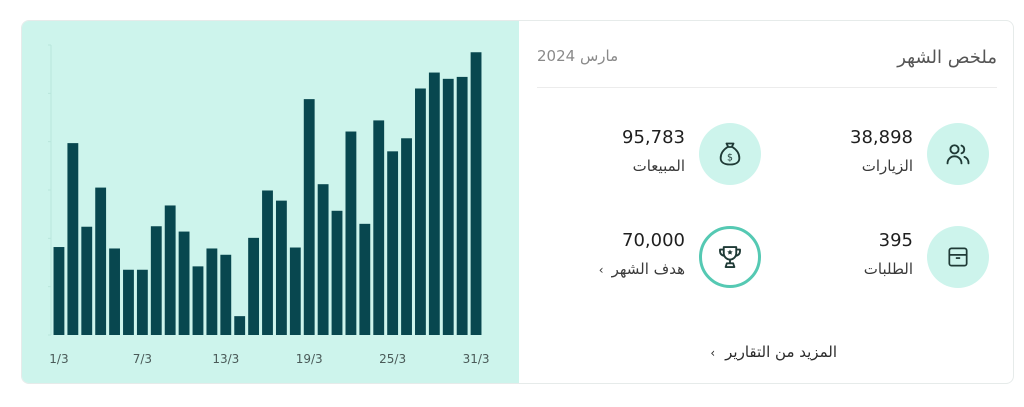 The image size is (1024, 407). I want to click on stat-visits-value: 38,898, so click(881, 137).